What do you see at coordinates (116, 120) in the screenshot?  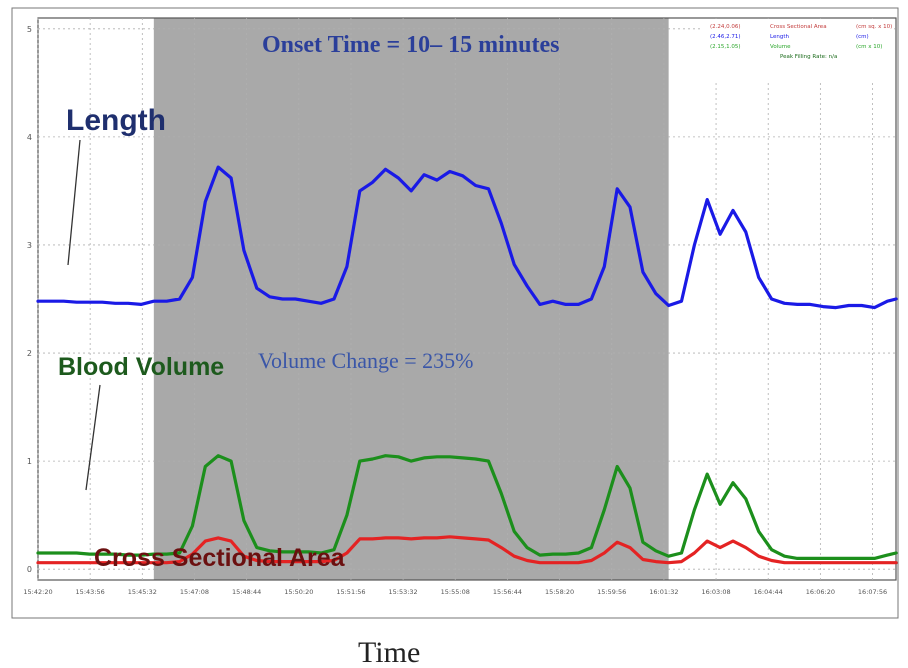 I see `label-length: Length` at bounding box center [116, 120].